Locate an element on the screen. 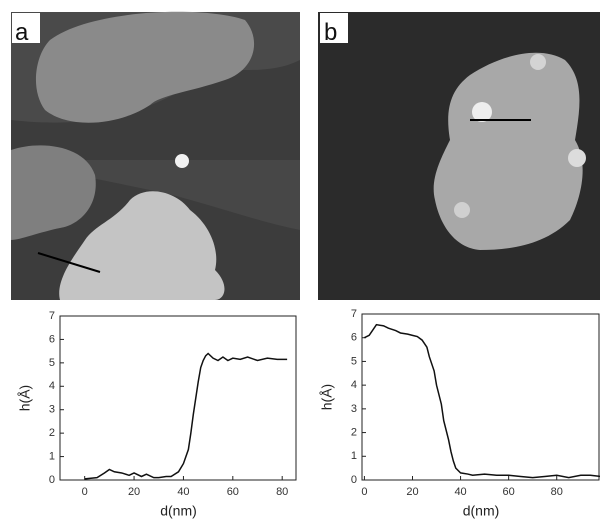 This screenshot has width=600, height=526. panel-label: b is located at coordinates (330, 32).